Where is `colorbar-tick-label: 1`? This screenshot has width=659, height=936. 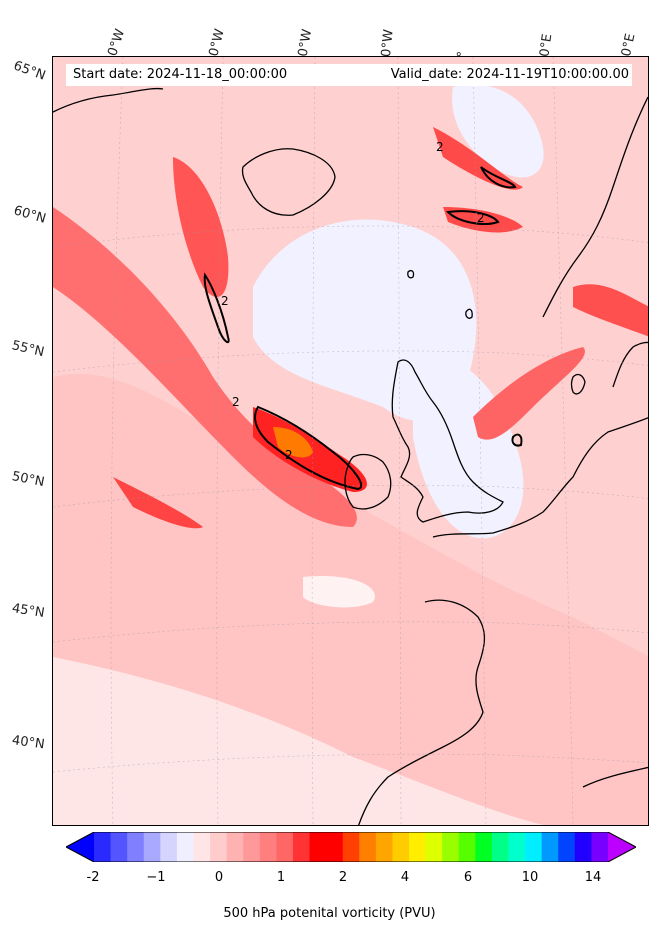 colorbar-tick-label: 1 is located at coordinates (281, 877).